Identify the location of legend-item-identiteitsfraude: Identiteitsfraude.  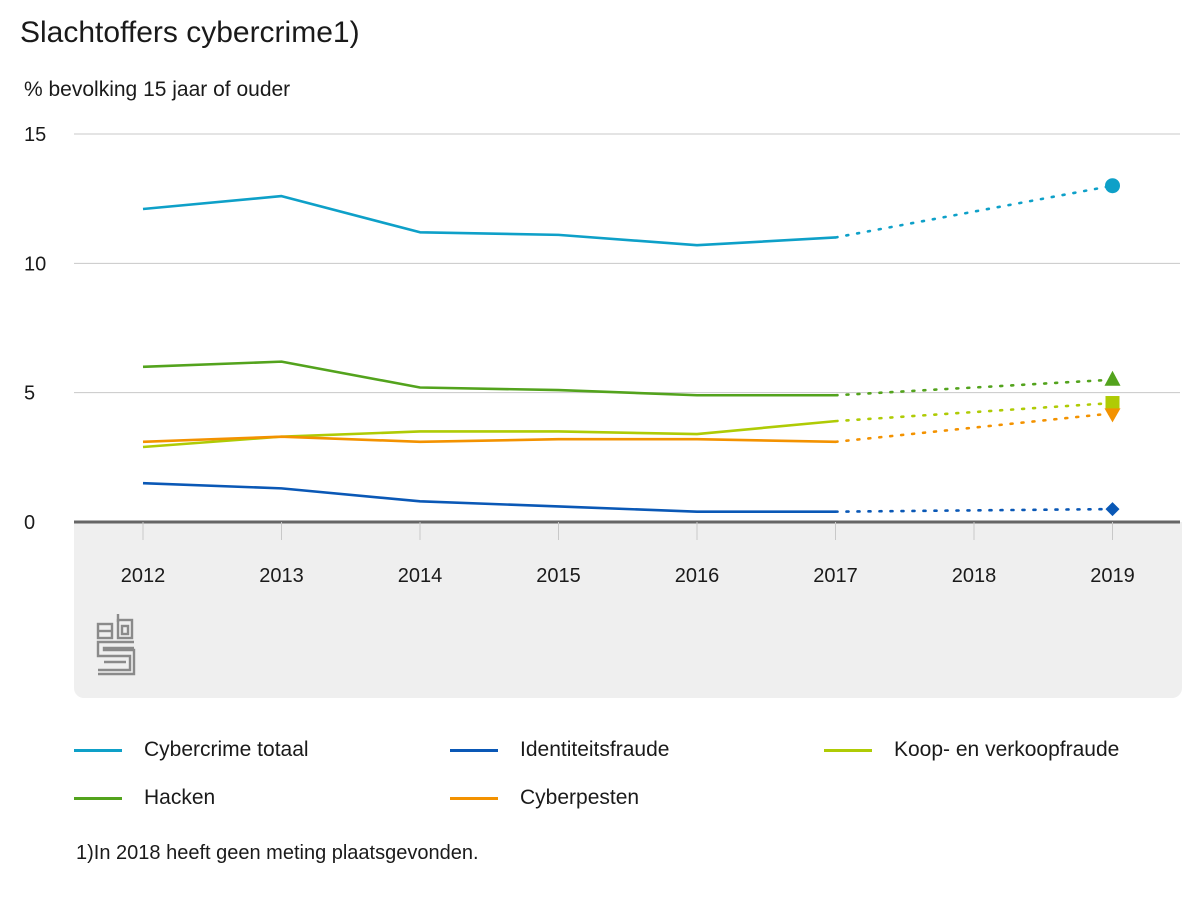
(559, 750).